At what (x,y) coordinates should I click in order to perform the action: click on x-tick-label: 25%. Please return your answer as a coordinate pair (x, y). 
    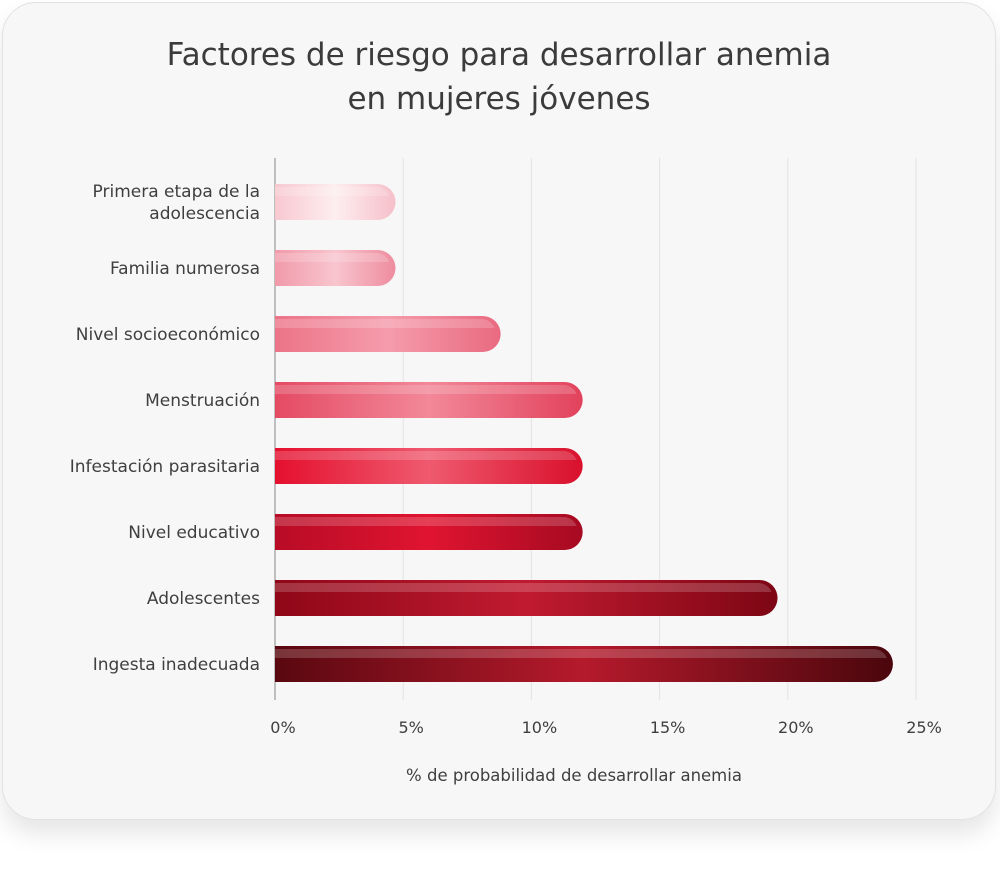
    Looking at the image, I should click on (924, 727).